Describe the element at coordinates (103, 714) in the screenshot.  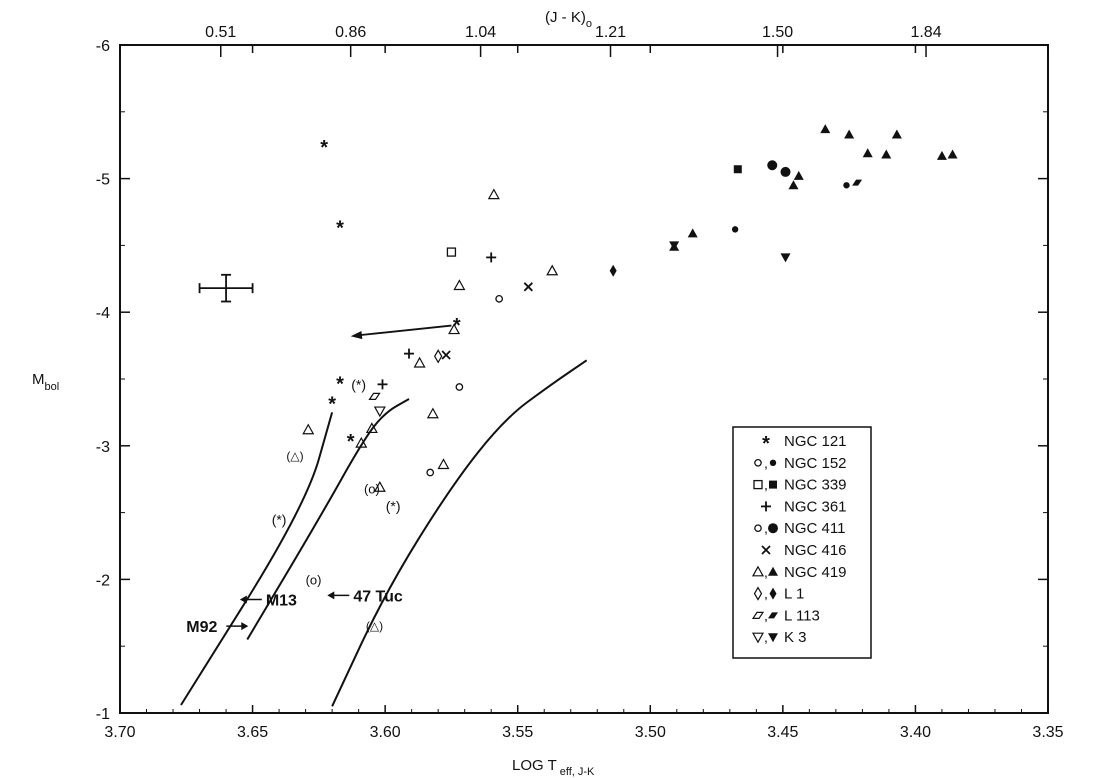
I see `y-tick-label: -1` at that location.